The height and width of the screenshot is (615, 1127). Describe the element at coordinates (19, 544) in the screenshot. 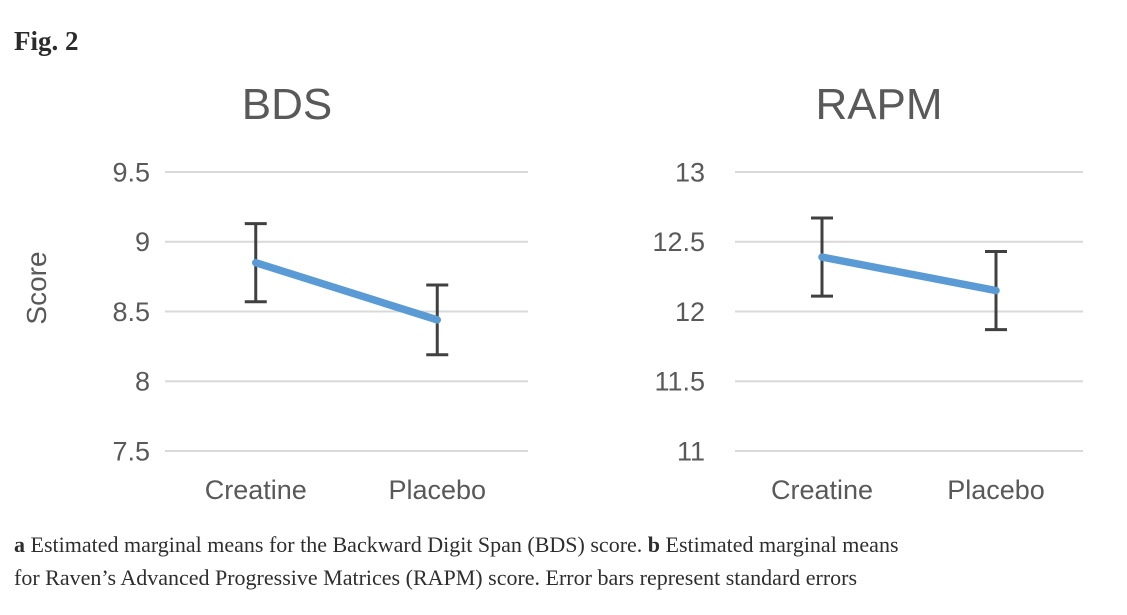

I see `caption-panel-marker: a` at that location.